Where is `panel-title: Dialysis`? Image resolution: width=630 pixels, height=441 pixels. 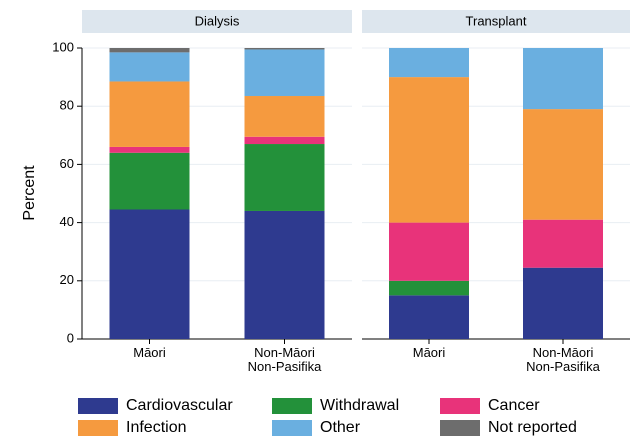
panel-title: Dialysis is located at coordinates (217, 20).